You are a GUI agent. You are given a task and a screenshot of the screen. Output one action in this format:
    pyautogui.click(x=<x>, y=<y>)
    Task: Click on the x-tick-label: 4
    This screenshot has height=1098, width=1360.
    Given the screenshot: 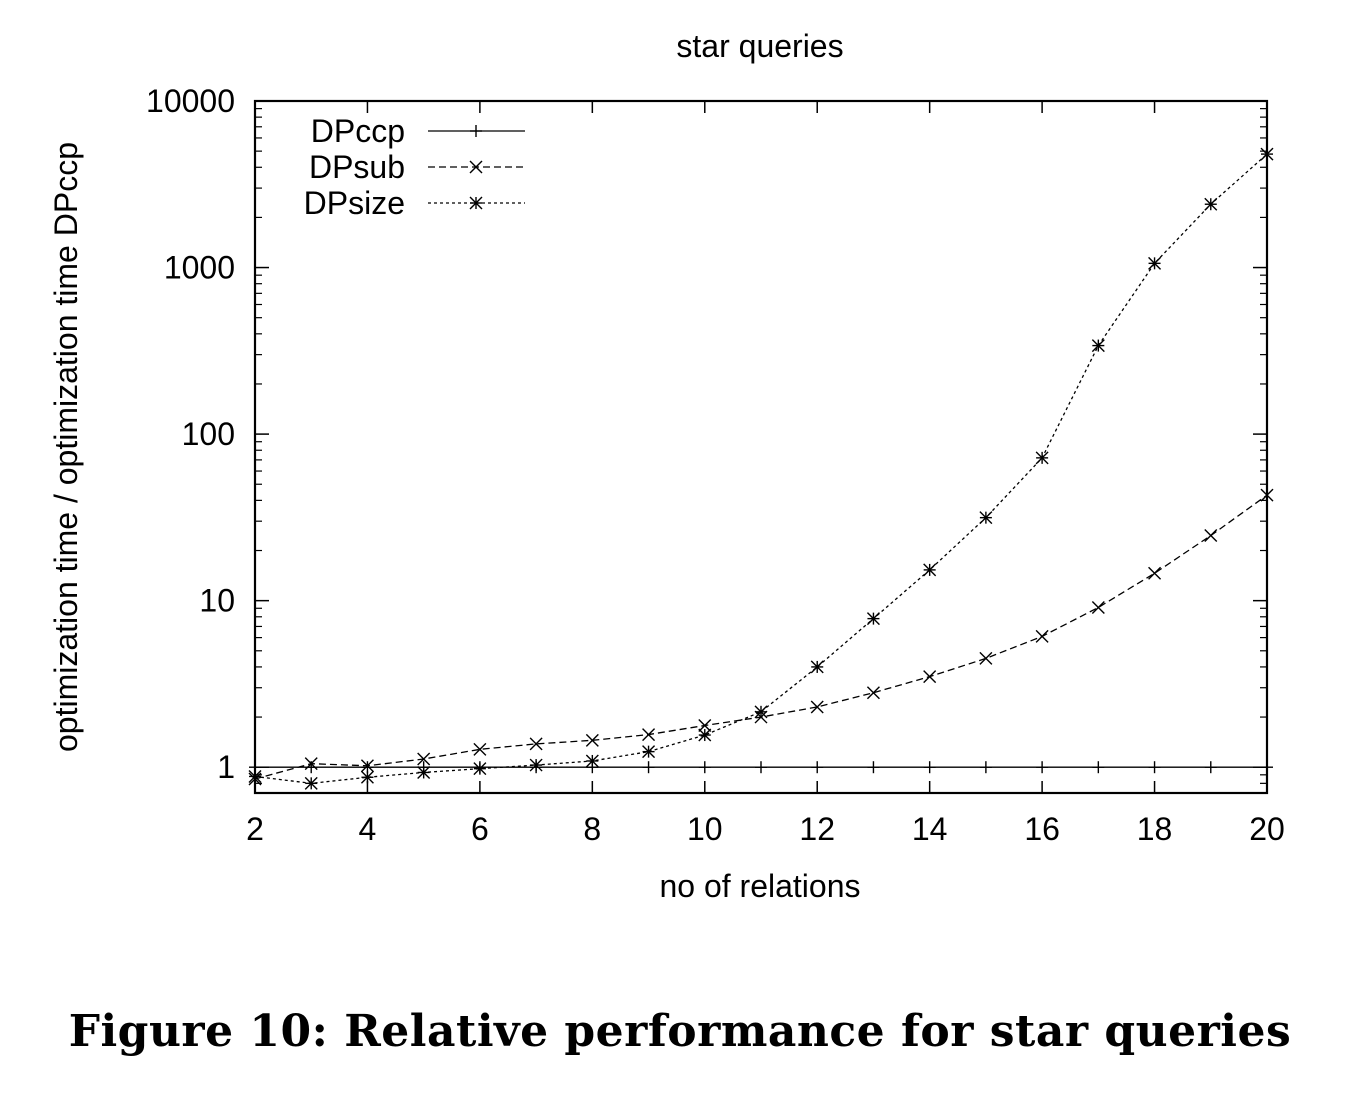 What is the action you would take?
    pyautogui.click(x=368, y=829)
    